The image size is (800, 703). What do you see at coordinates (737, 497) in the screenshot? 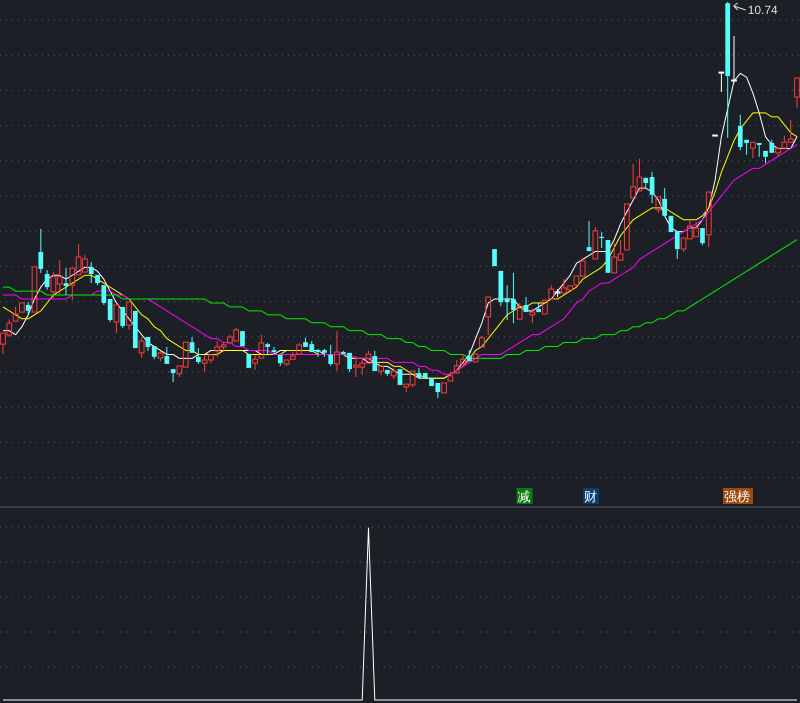
I see `text: 强榜` at bounding box center [737, 497].